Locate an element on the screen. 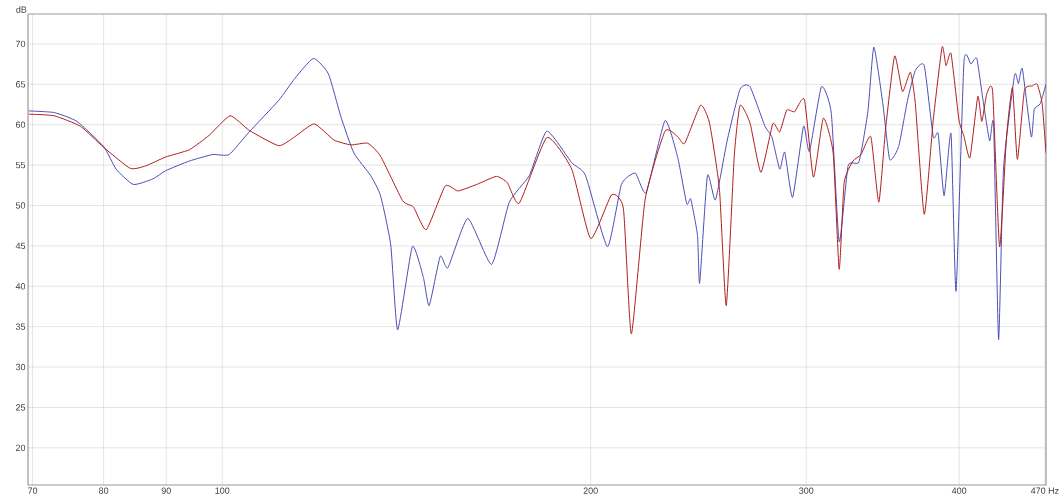  x-tick-label: 90 is located at coordinates (166, 490).